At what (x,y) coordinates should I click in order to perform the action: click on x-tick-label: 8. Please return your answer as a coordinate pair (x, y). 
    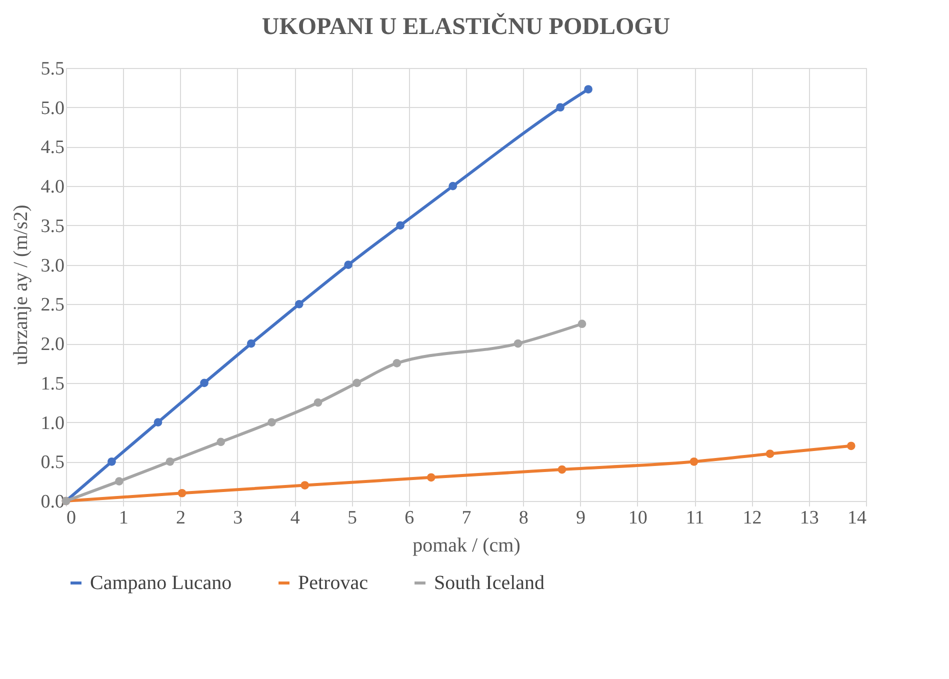
    Looking at the image, I should click on (523, 518).